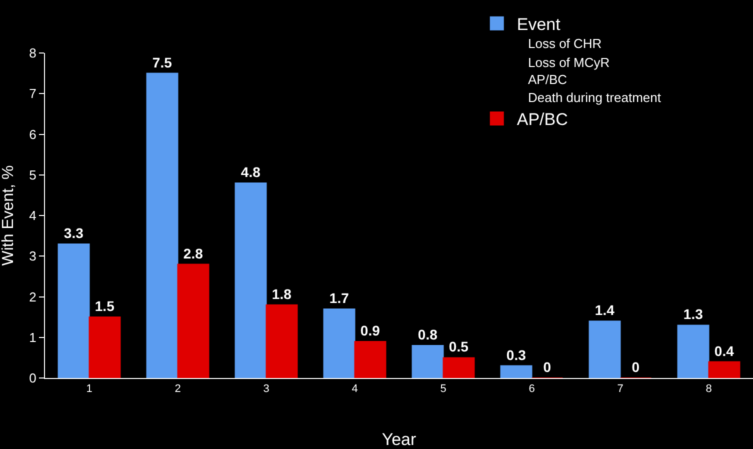 This screenshot has width=753, height=449. Describe the element at coordinates (565, 43) in the screenshot. I see `text: Loss of CHR` at that location.